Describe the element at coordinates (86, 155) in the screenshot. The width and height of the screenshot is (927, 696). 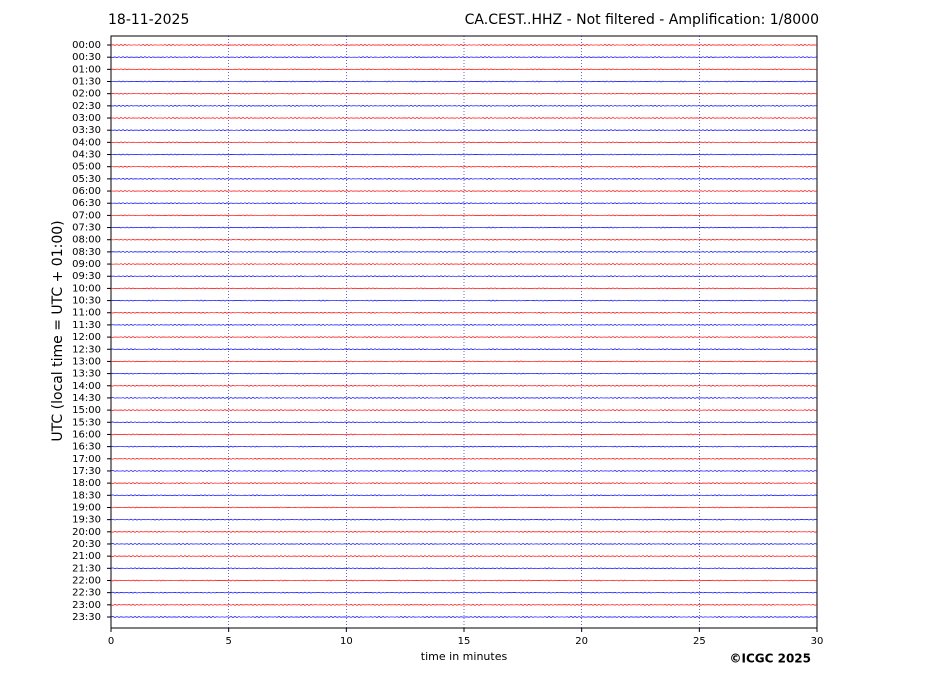
I see `y-tick-label: 04:30` at that location.